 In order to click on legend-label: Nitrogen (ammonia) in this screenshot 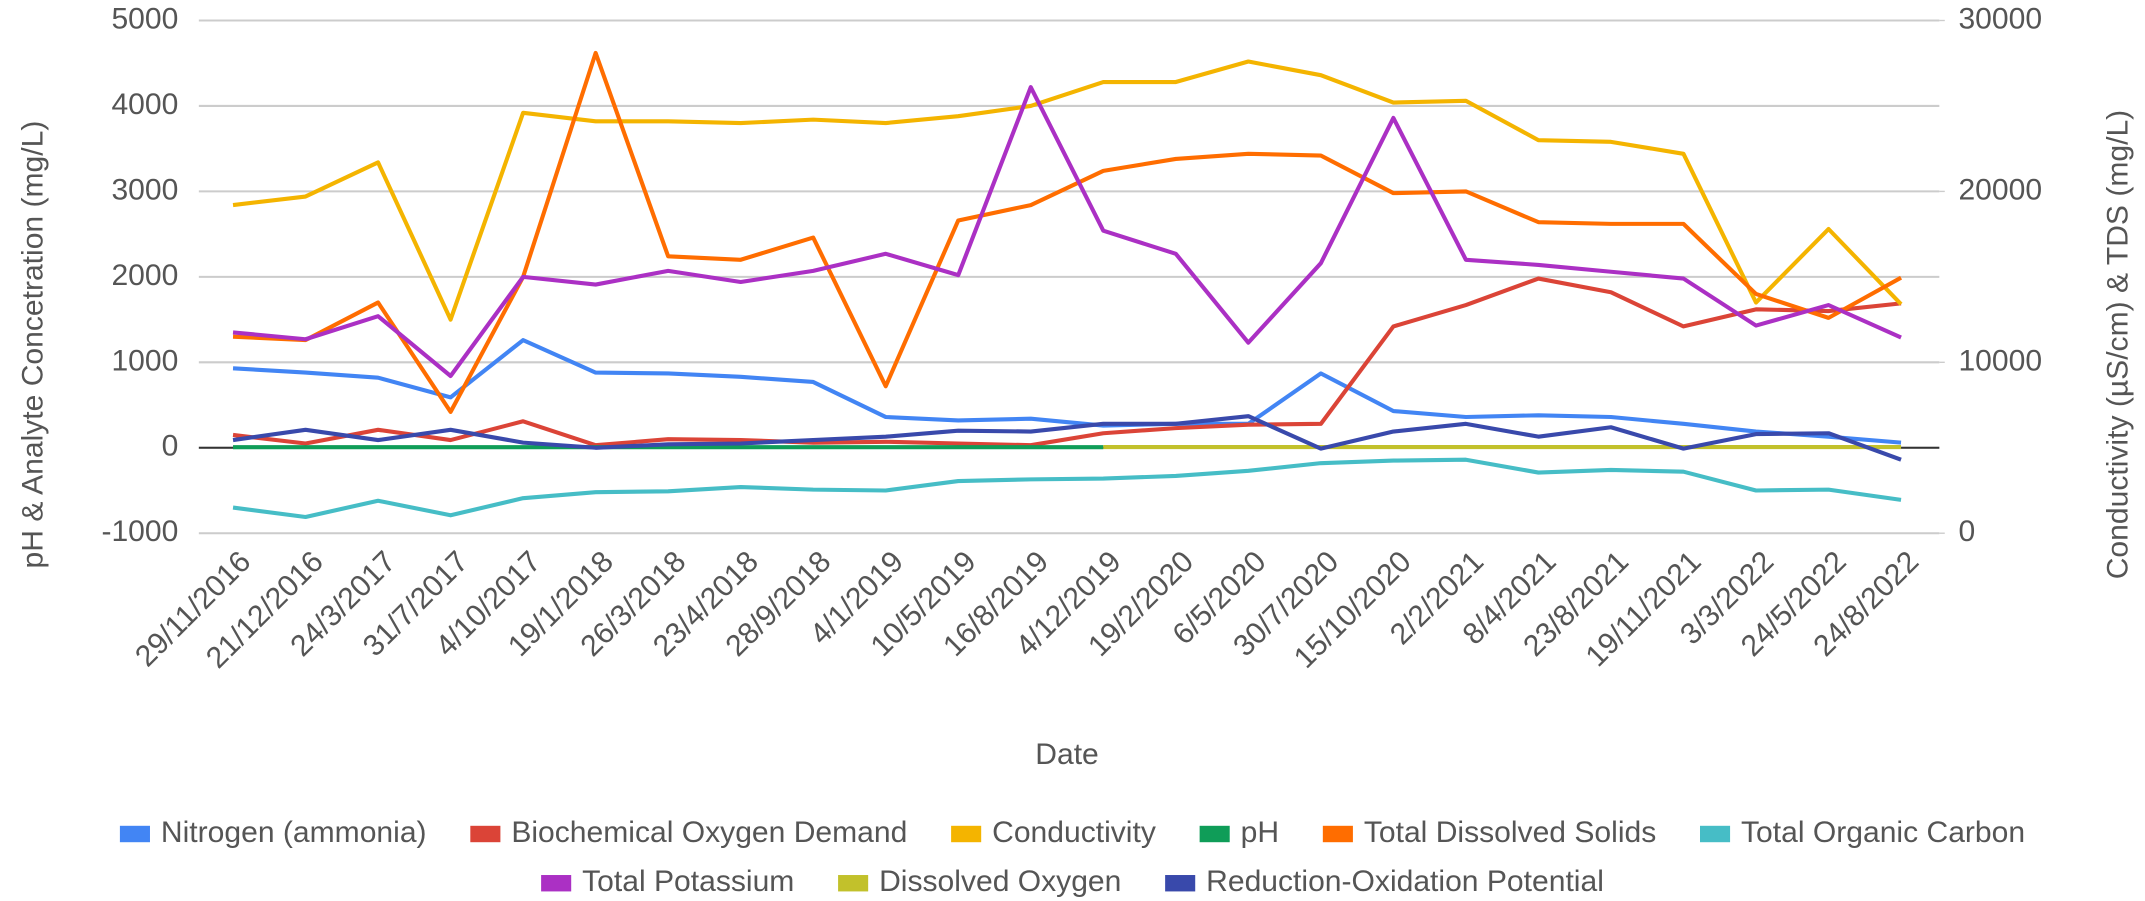, I will do `click(294, 832)`.